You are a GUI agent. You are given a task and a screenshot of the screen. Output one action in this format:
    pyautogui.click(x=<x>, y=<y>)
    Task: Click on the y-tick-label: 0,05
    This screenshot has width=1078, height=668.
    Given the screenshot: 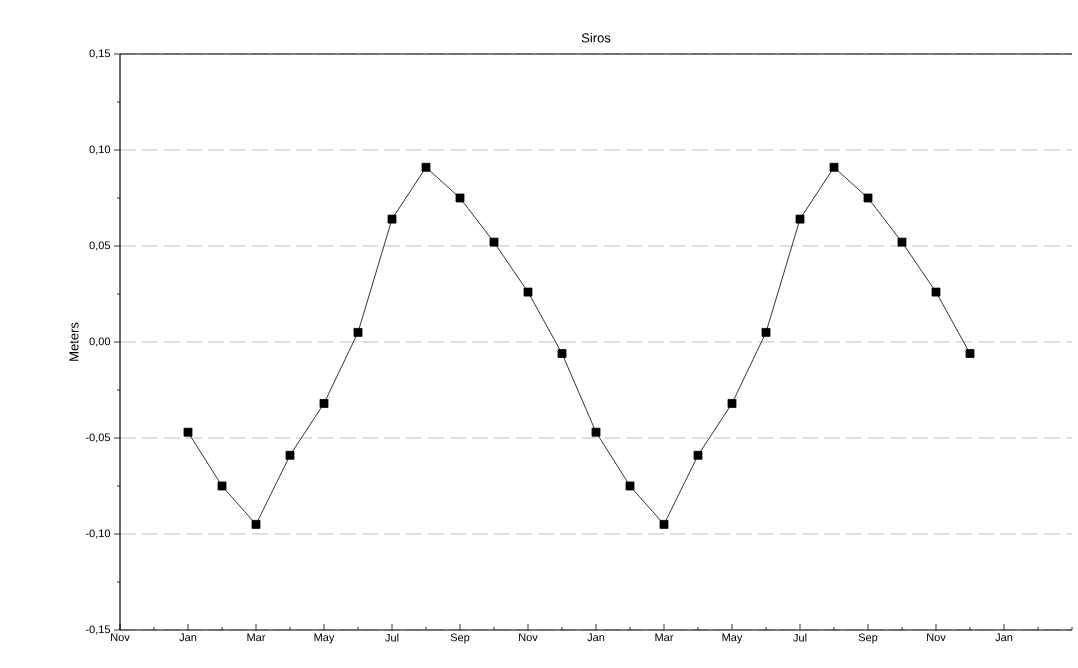 What is the action you would take?
    pyautogui.click(x=100, y=246)
    